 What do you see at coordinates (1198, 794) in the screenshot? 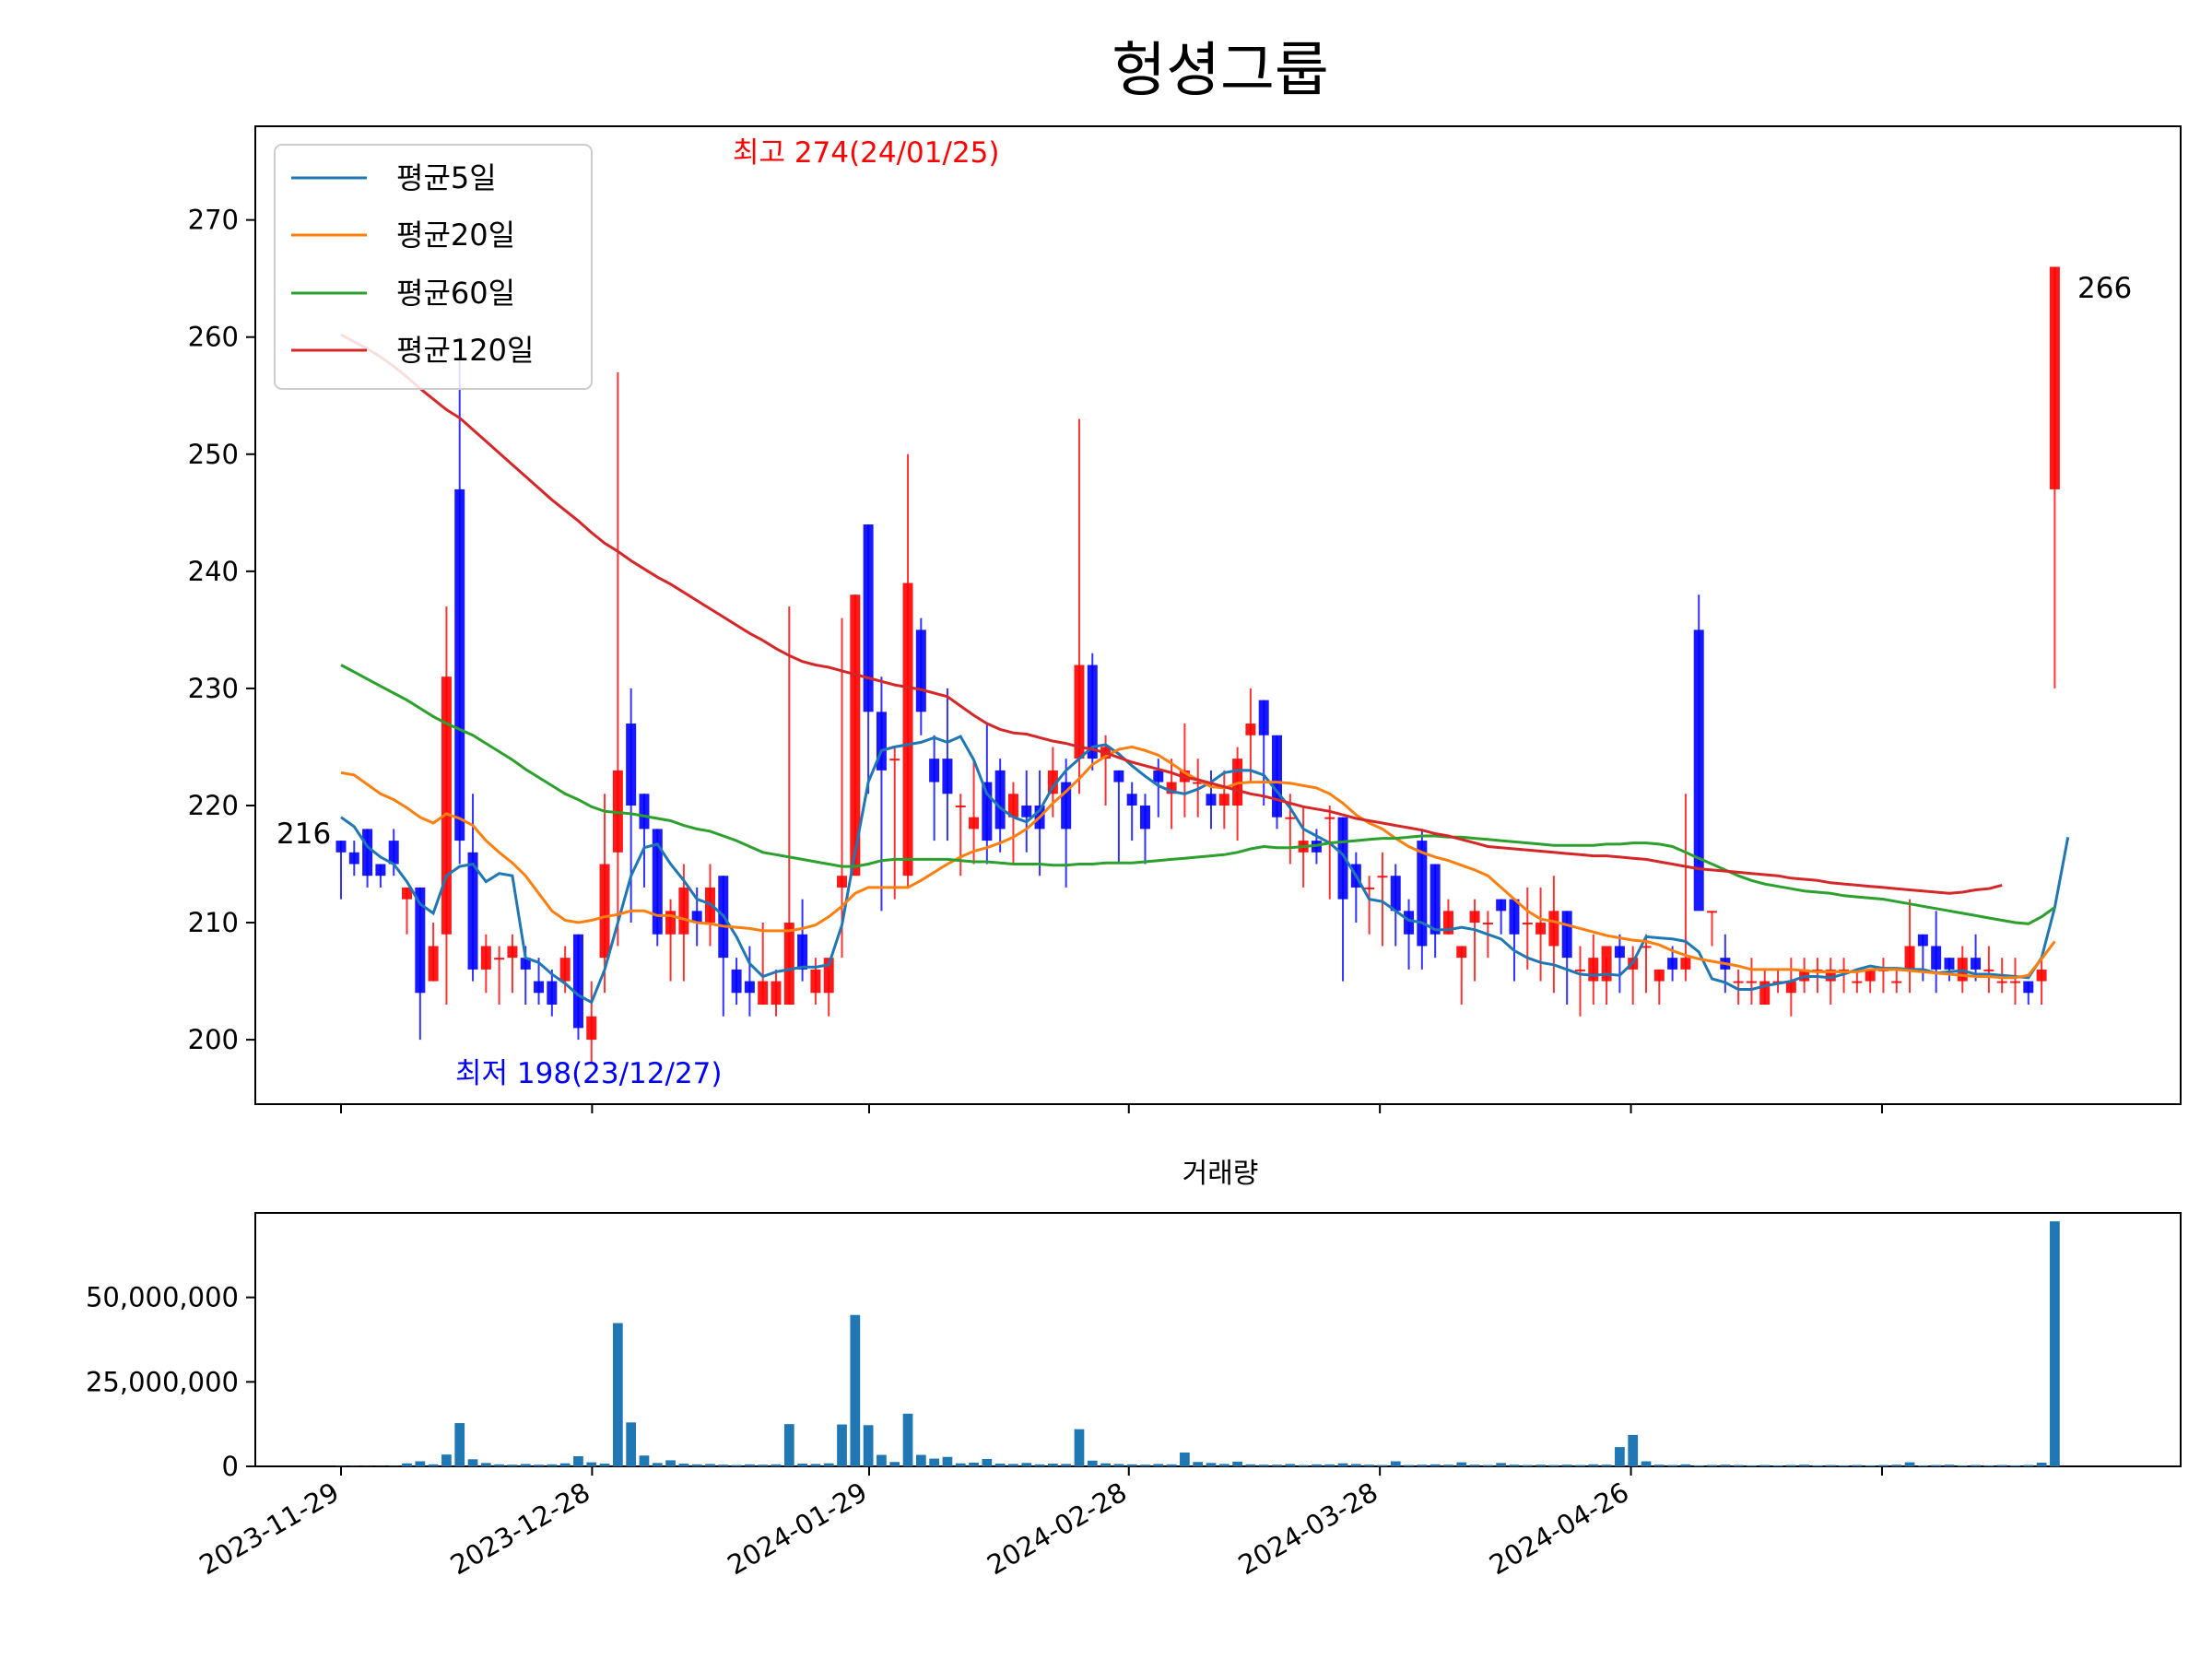
I see `ma-line-평균60일` at bounding box center [1198, 794].